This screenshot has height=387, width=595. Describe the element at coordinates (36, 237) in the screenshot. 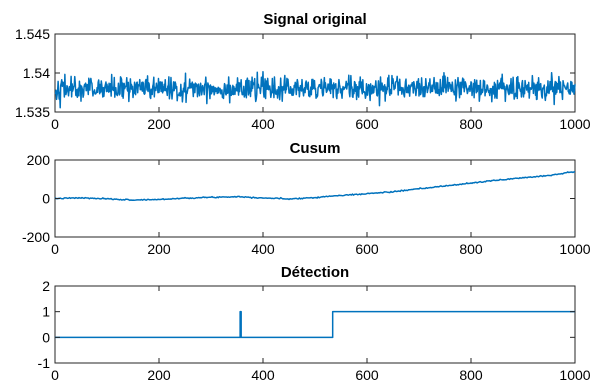

I see `y-tick-label: -200` at that location.